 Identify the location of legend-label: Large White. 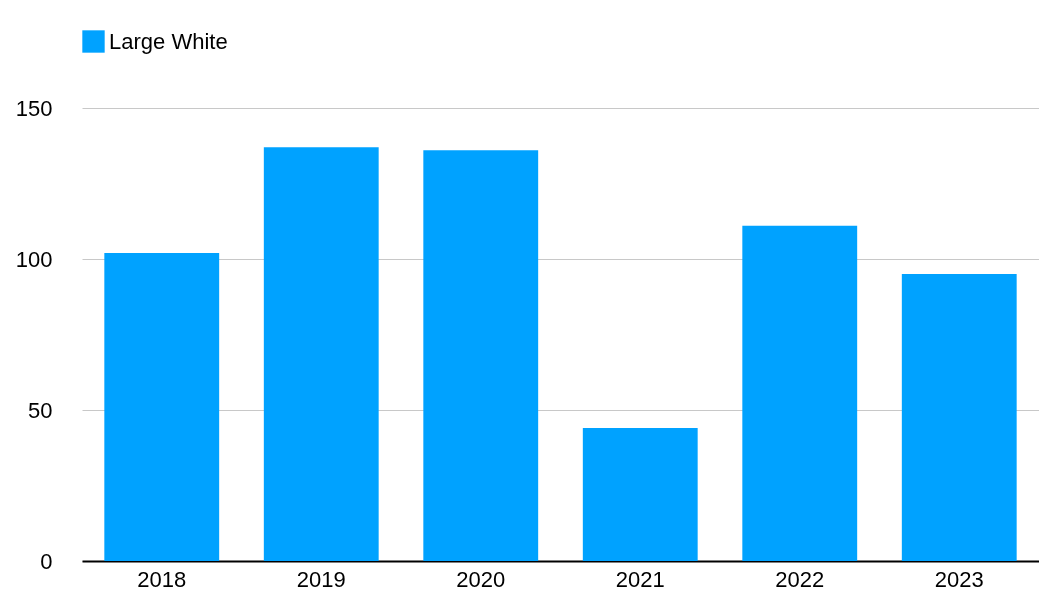
(168, 41).